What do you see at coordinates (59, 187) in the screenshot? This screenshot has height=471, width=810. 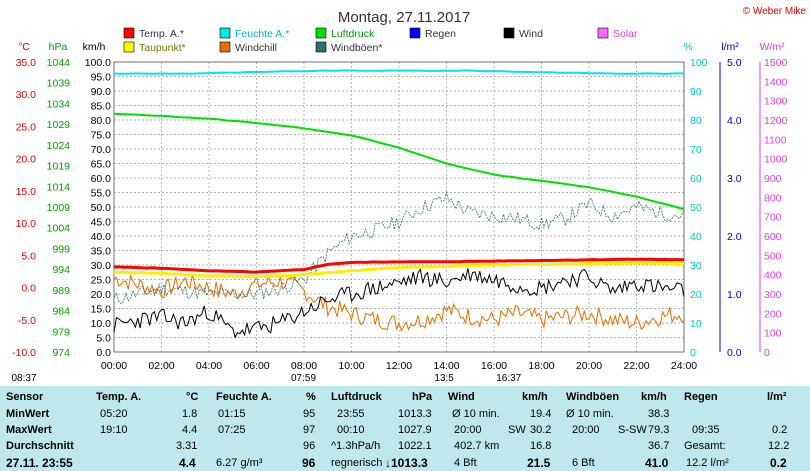 I see `pressure-tick-label: 1014` at bounding box center [59, 187].